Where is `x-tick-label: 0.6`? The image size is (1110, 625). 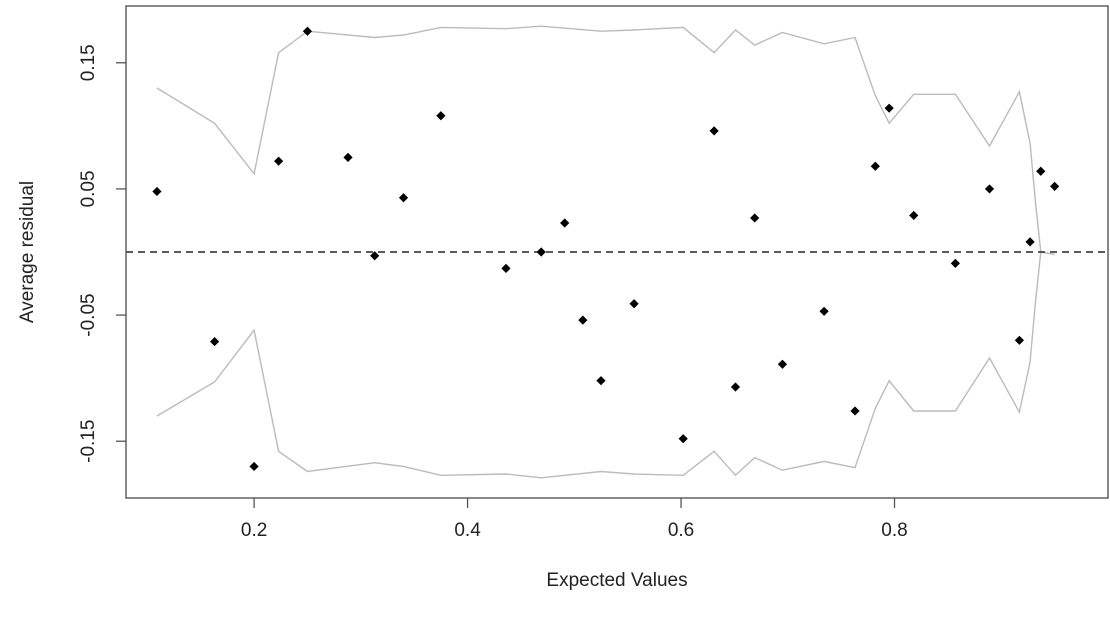
x-tick-label: 0.6 is located at coordinates (681, 530).